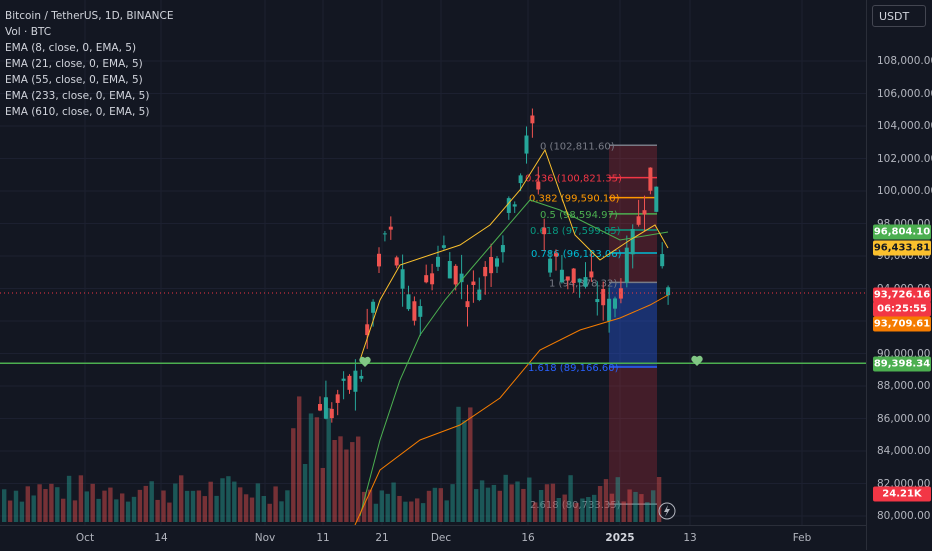 The width and height of the screenshot is (932, 551). I want to click on fib-level-label: 2.618 (80,733.35), so click(575, 505).